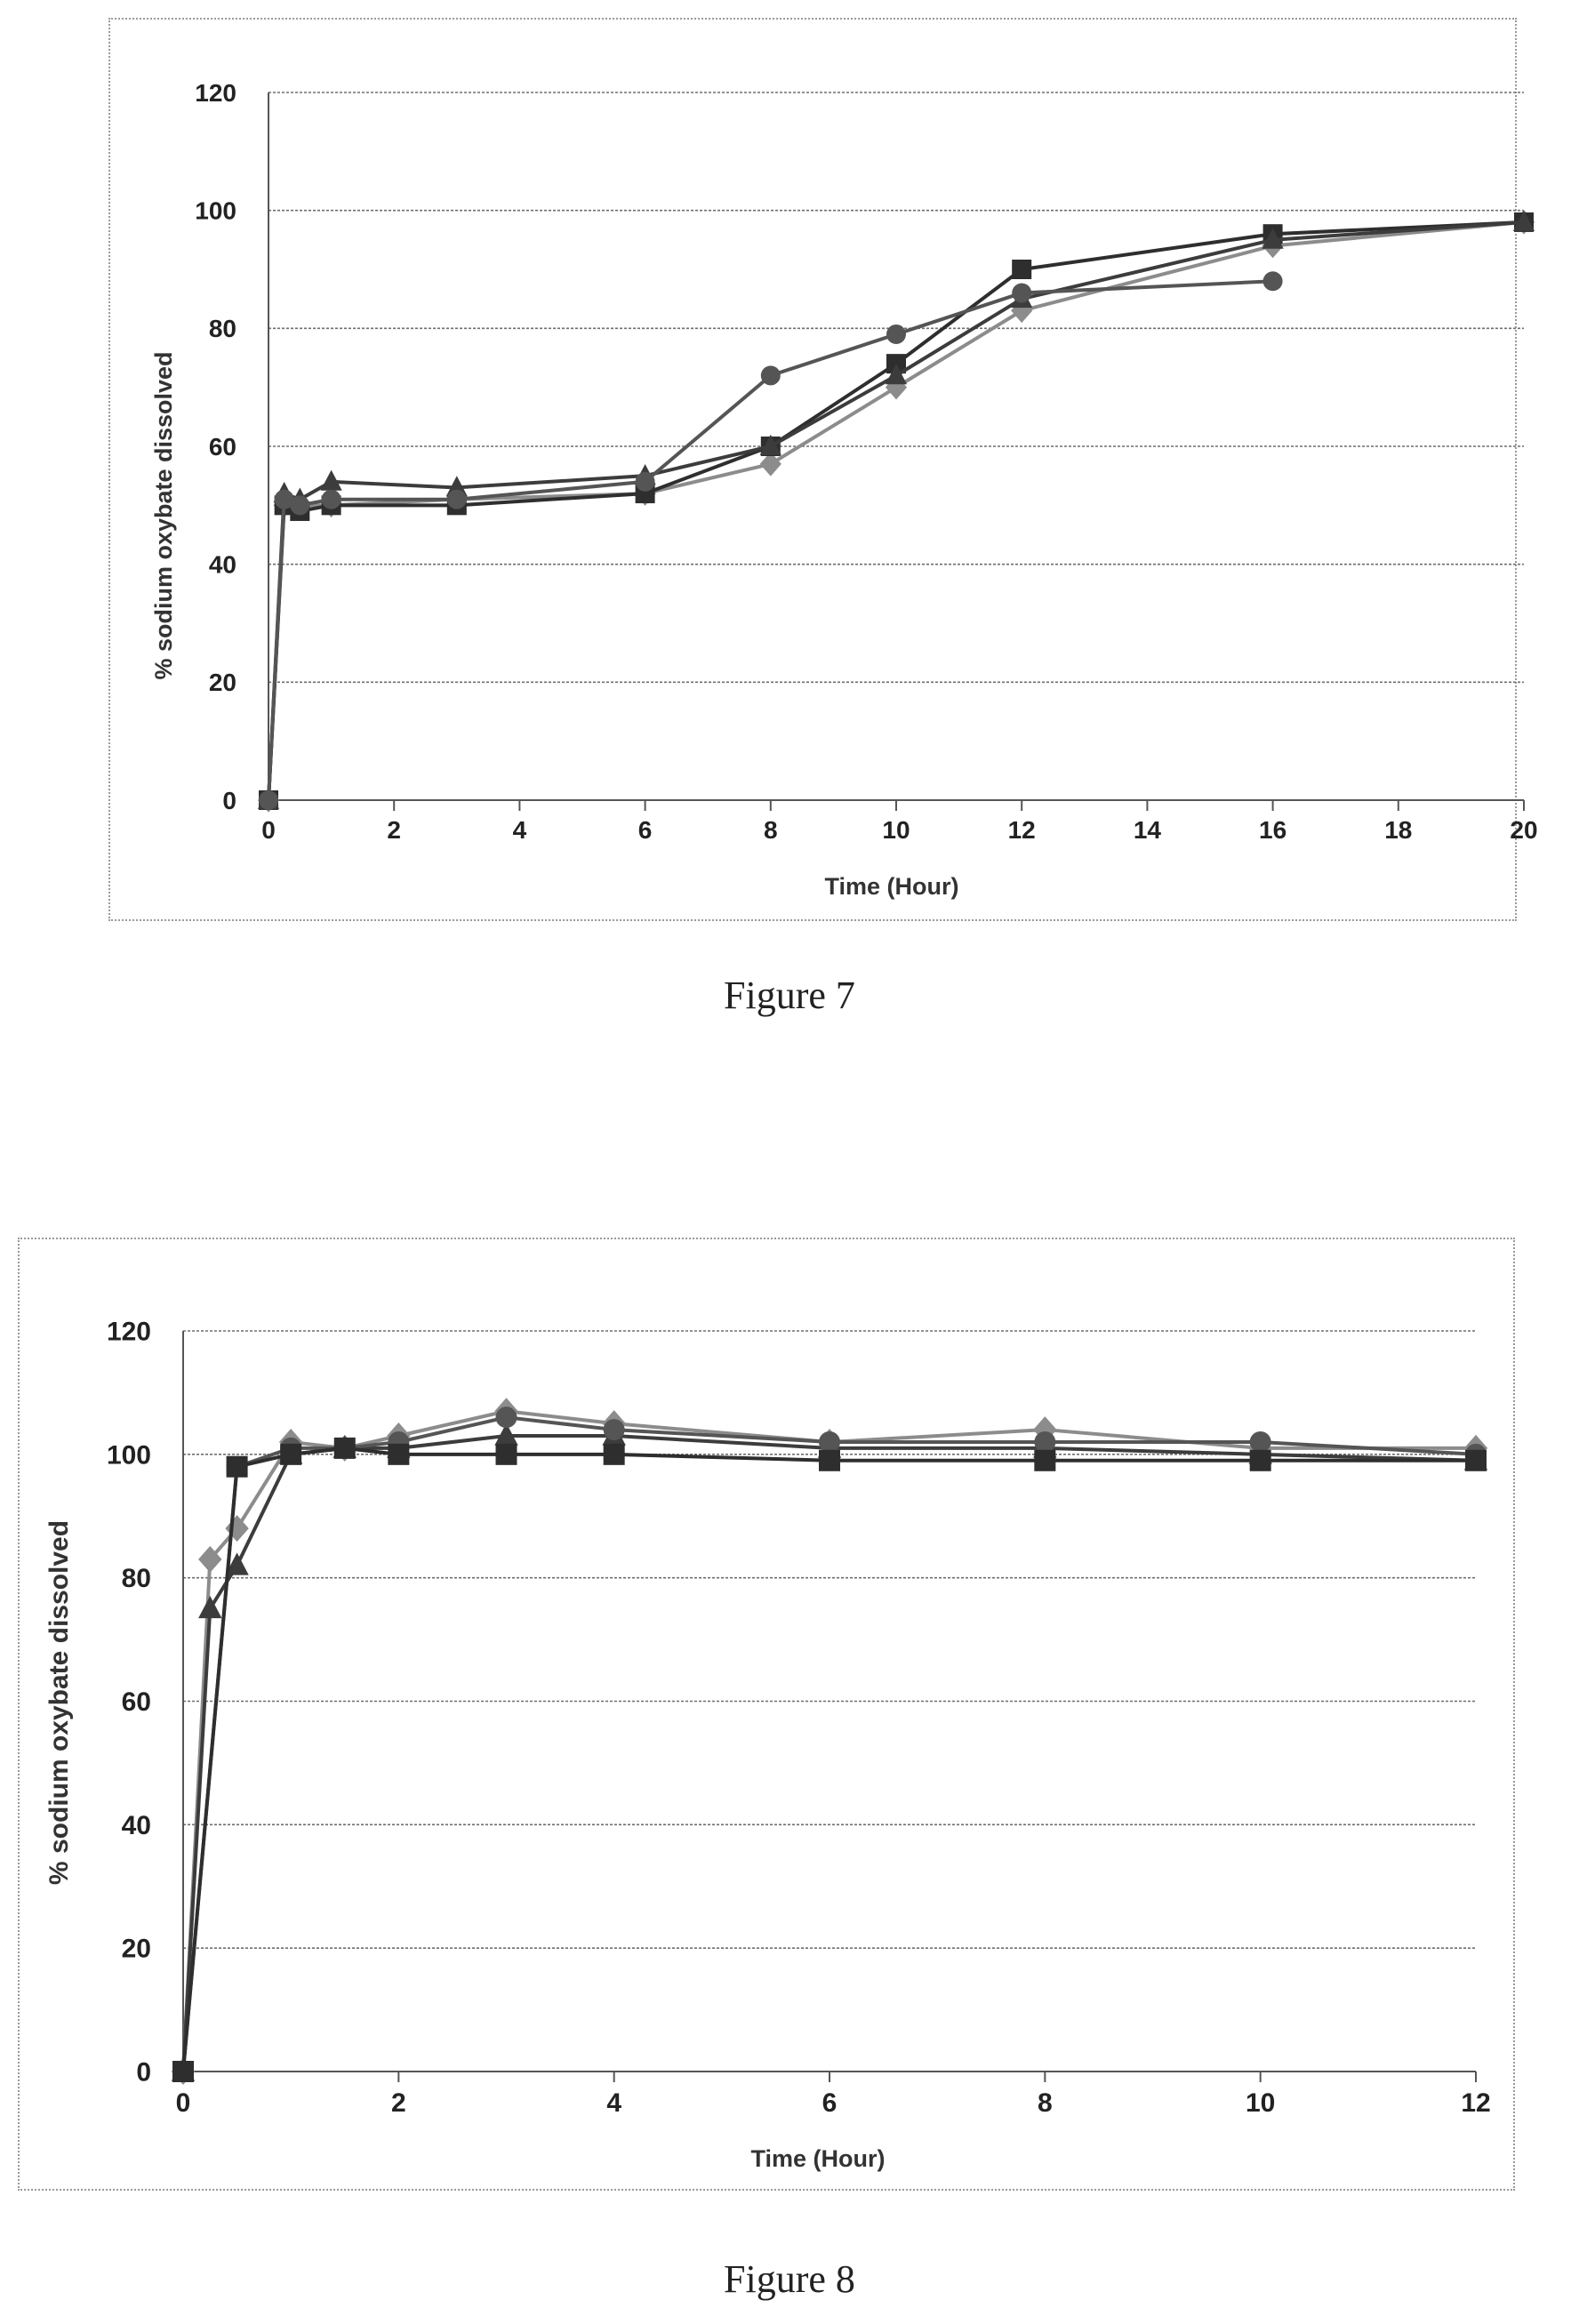 The image size is (1579, 2324). I want to click on x-tick-label: 16, so click(1272, 830).